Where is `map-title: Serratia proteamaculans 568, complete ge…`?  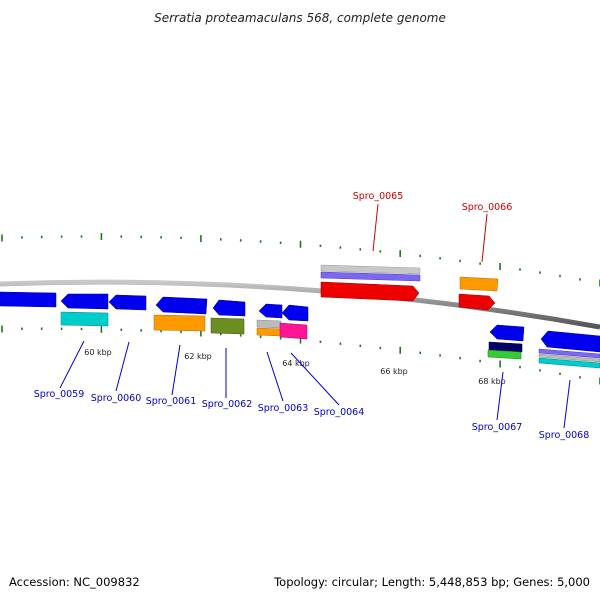
map-title: Serratia proteamaculans 568, complete ge… is located at coordinates (300, 18).